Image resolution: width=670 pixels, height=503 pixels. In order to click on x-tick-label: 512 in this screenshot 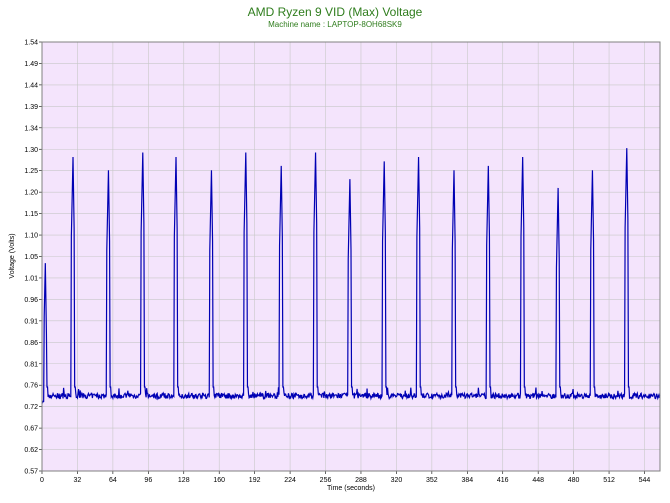, I will do `click(609, 480)`.